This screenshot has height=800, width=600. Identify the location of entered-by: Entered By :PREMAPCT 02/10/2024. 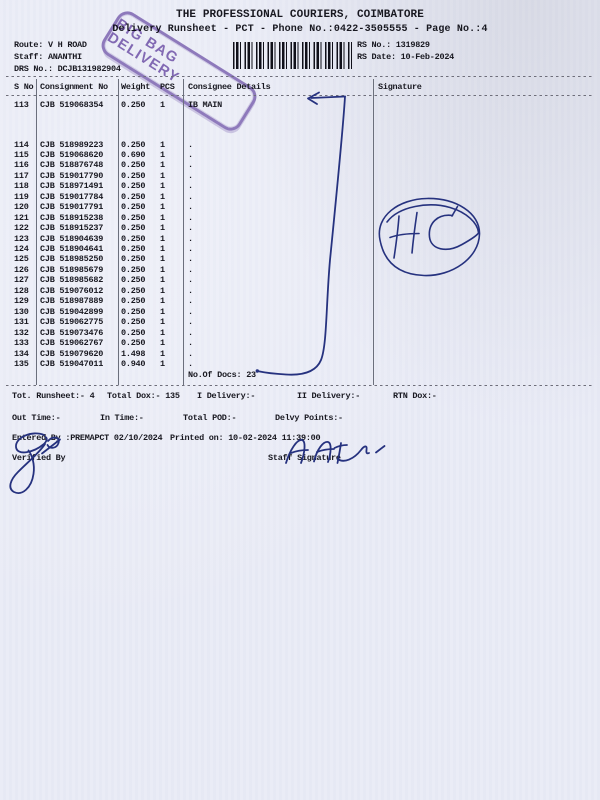
(87, 438).